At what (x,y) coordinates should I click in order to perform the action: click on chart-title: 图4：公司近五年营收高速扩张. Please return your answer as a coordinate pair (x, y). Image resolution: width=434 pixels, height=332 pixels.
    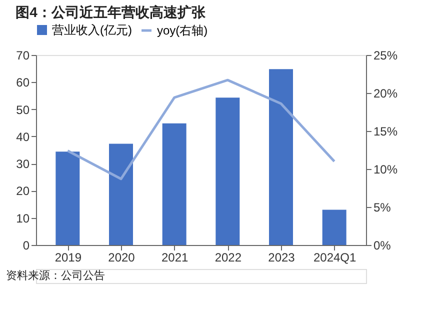
    Looking at the image, I should click on (111, 12).